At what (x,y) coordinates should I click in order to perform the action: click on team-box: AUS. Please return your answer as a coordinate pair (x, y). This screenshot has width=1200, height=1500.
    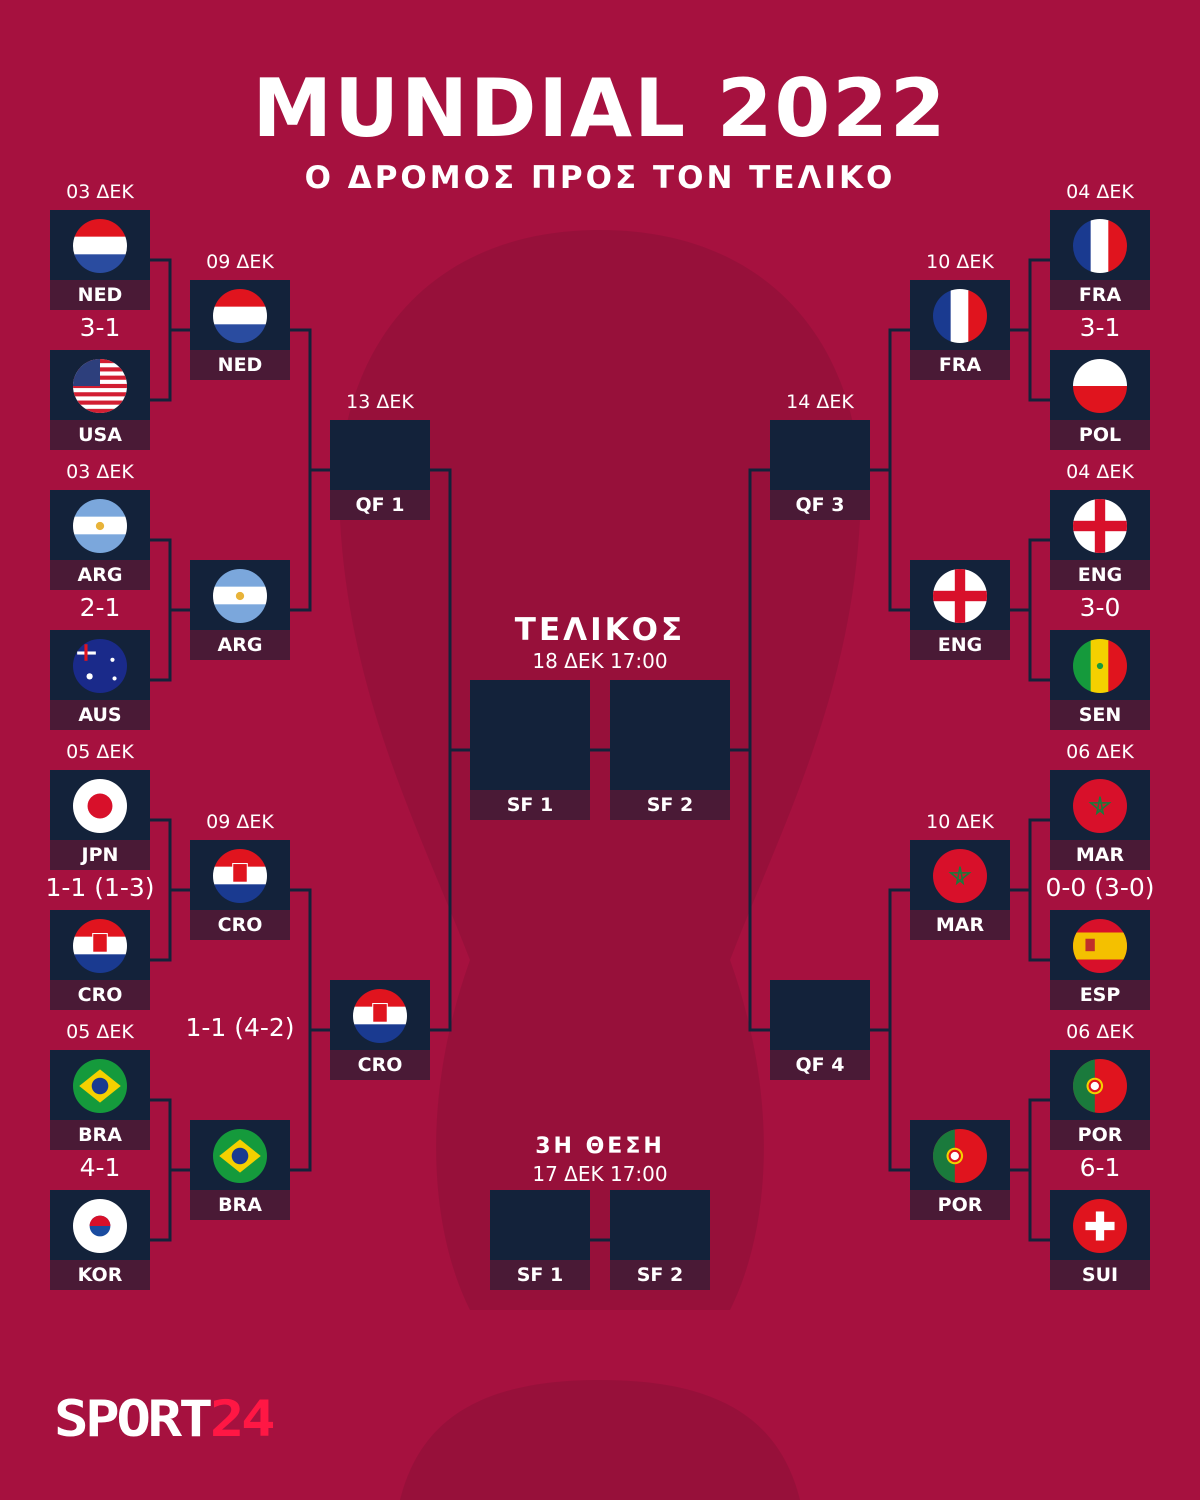
    Looking at the image, I should click on (100, 680).